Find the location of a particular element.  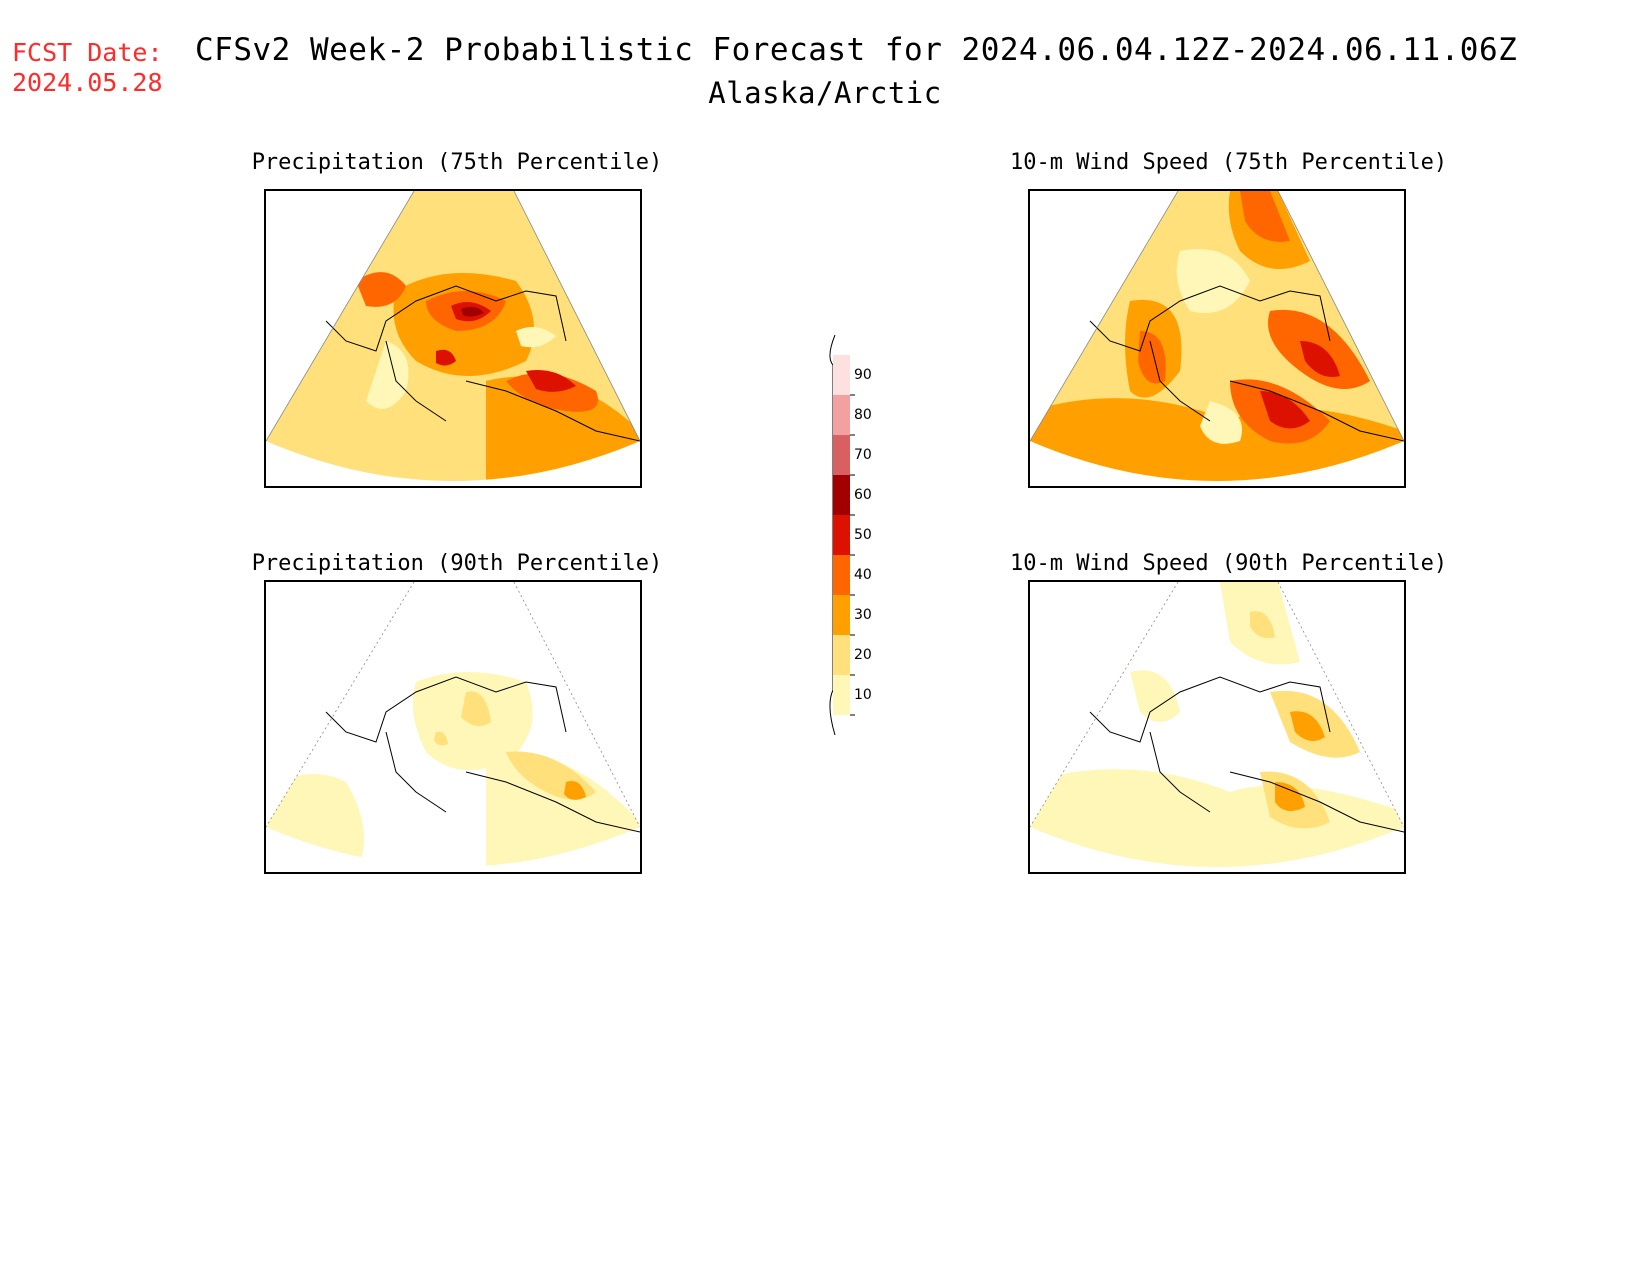

panel-title-precip-90: Precipitation (90th Percentile) is located at coordinates (457, 563).